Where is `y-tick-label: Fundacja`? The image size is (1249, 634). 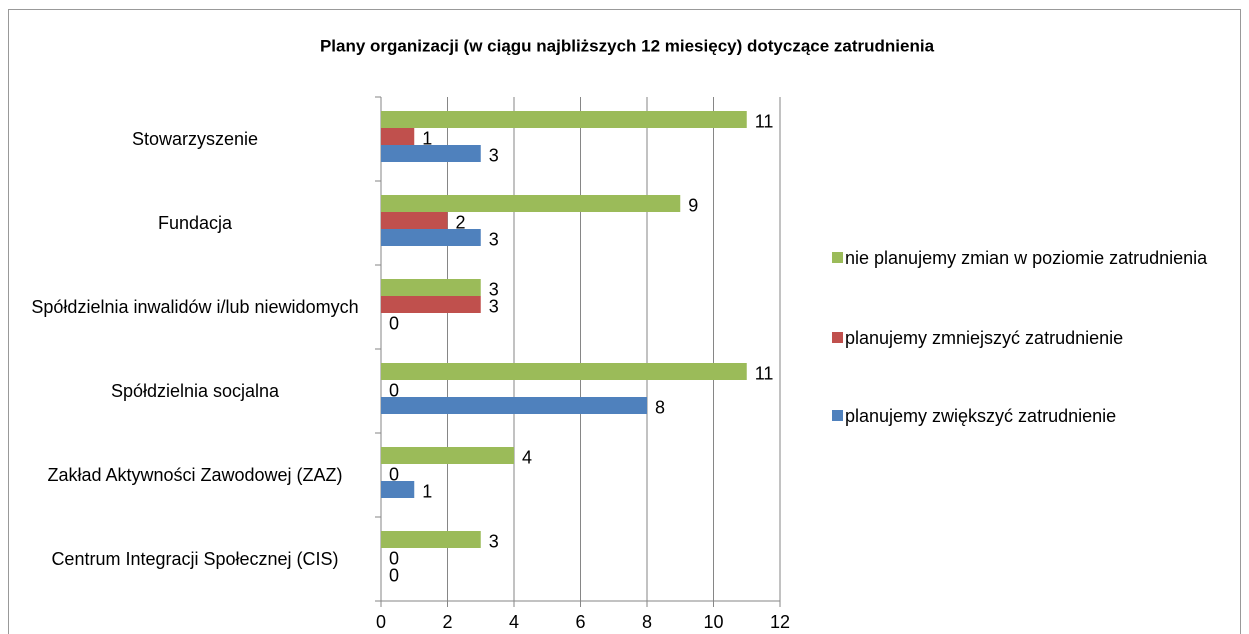
y-tick-label: Fundacja is located at coordinates (195, 223).